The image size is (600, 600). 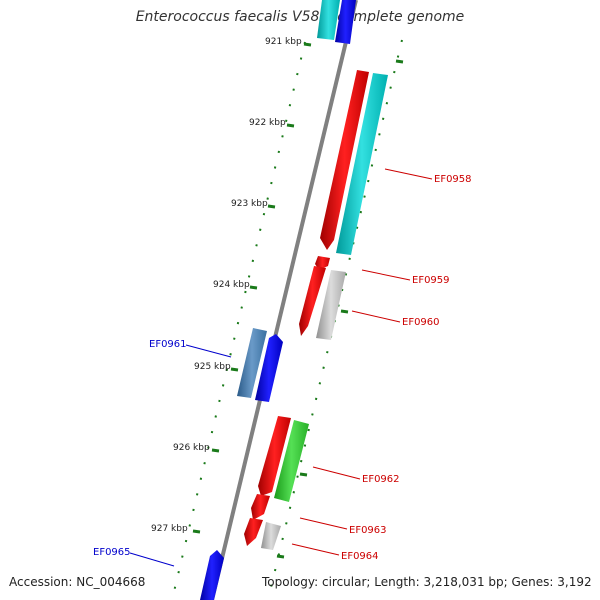 I want to click on gene-label-ef0960: EF0960, so click(x=421, y=322).